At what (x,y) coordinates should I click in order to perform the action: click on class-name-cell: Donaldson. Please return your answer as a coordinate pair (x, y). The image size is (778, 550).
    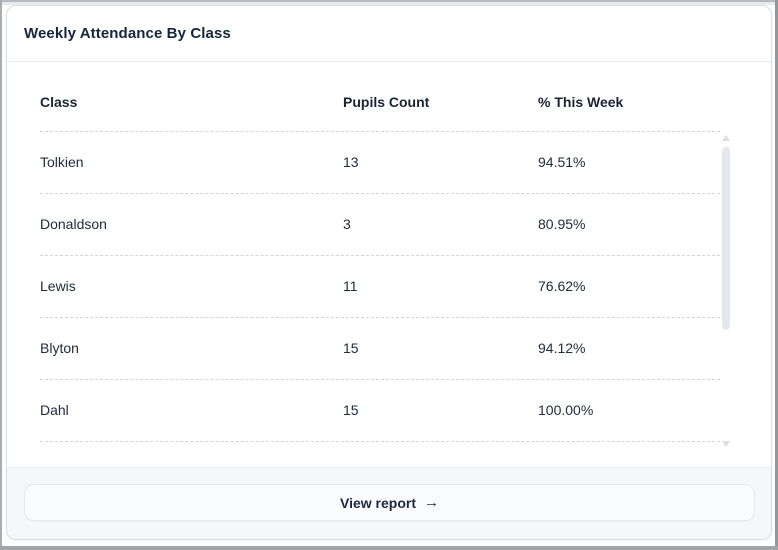
    Looking at the image, I should click on (73, 224).